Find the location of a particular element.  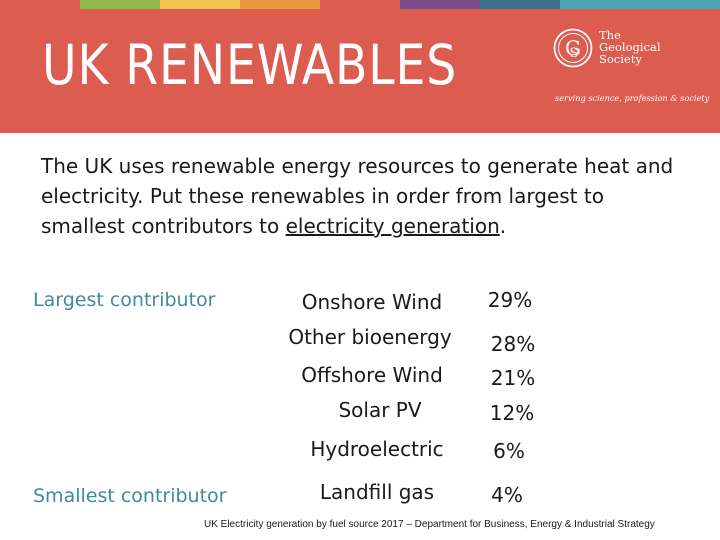

source-name: Hydroelectric is located at coordinates (377, 449).